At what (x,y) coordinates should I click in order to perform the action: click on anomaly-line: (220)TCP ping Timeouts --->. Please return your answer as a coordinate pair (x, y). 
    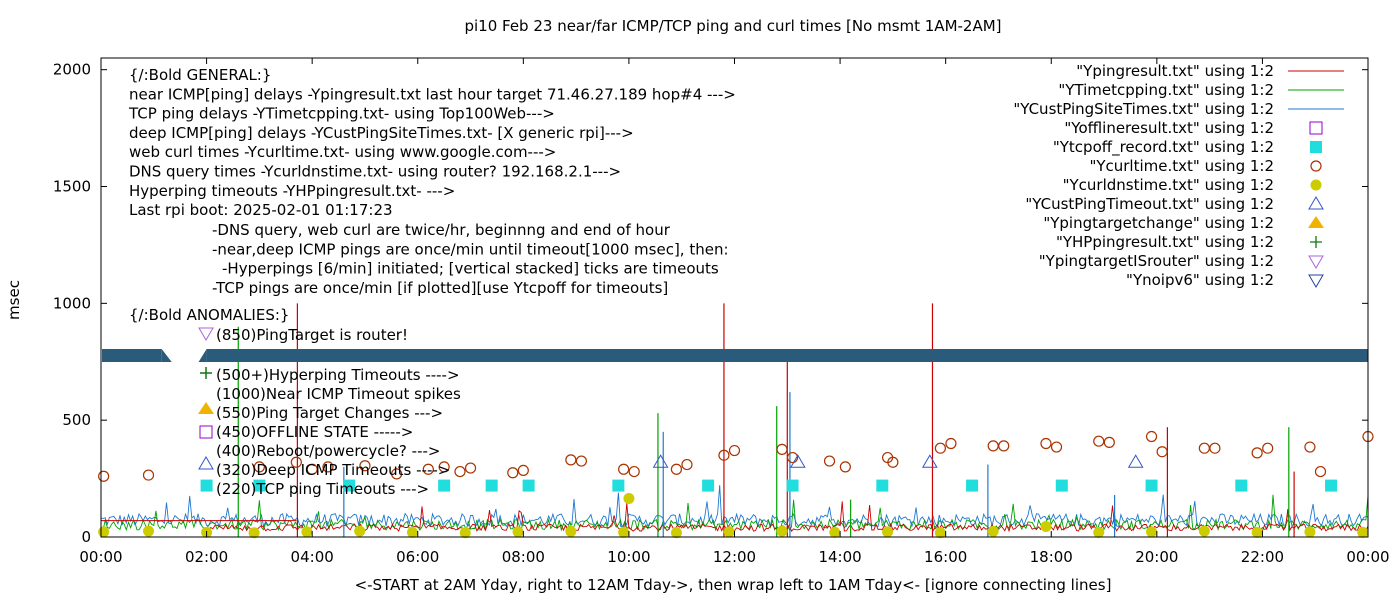
    Looking at the image, I should click on (322, 489).